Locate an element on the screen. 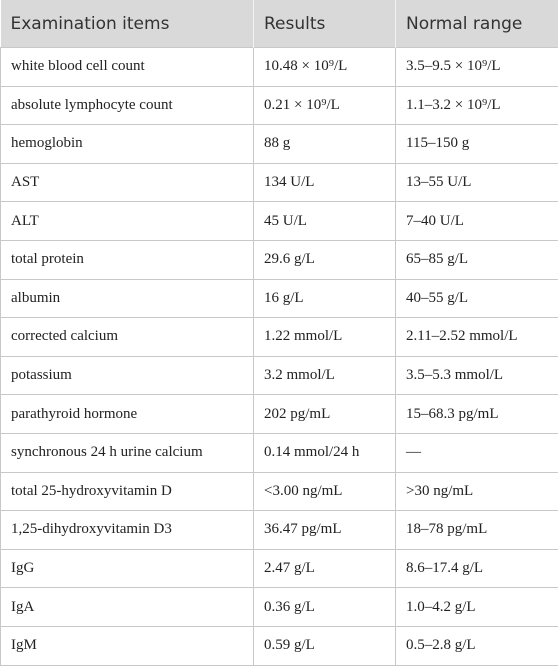  table-cell: 10.48 × 10⁹/L is located at coordinates (324, 67).